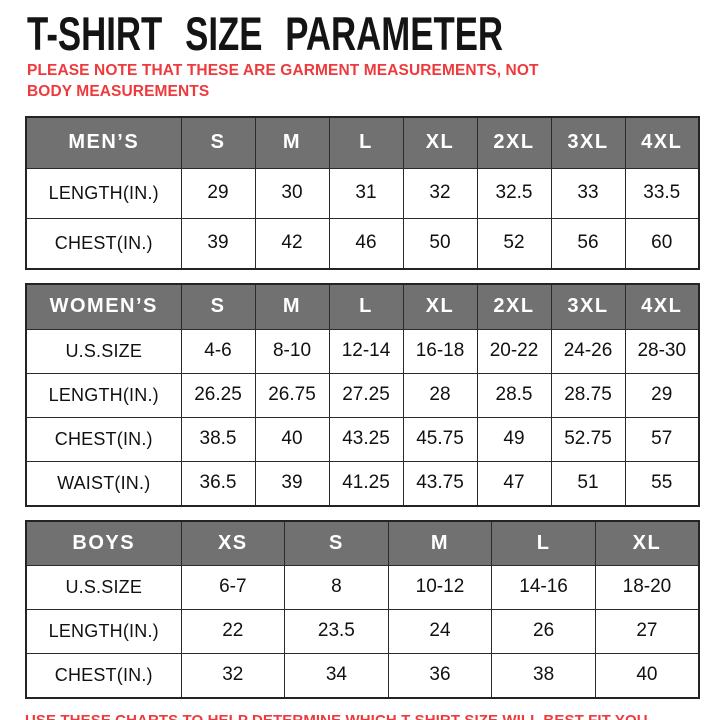  I want to click on value-cell: 26.75, so click(292, 395).